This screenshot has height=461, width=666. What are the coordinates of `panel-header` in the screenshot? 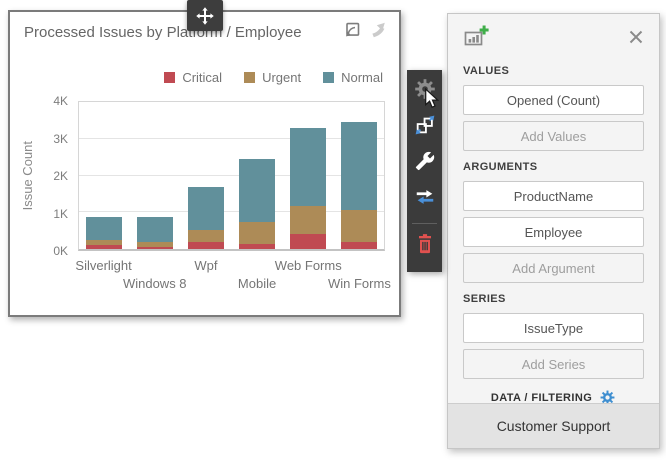 It's located at (553, 34).